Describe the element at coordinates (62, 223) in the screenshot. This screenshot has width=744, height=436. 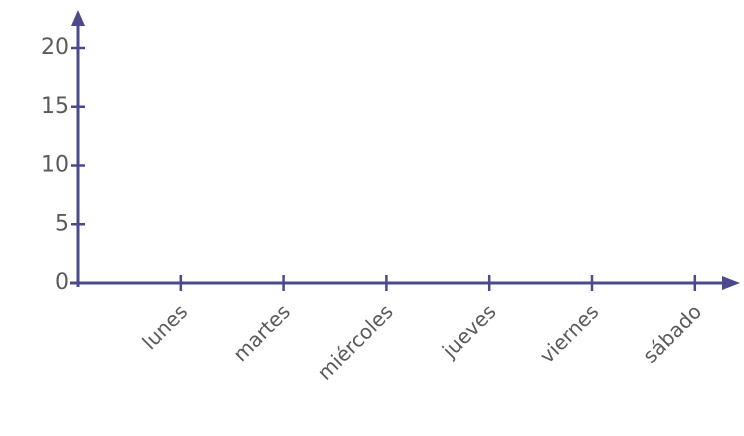
I see `y-tick-label: 5` at that location.